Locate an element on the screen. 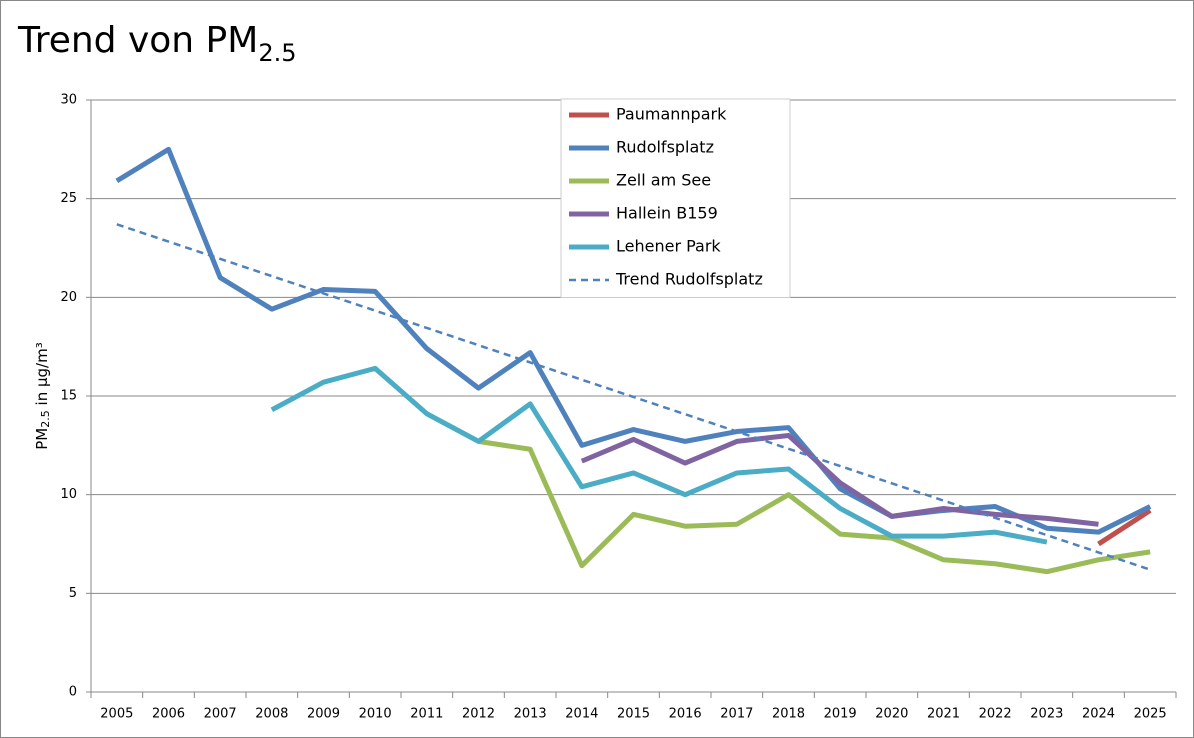 The width and height of the screenshot is (1194, 738). x-tick-label: 2008 is located at coordinates (271, 714).